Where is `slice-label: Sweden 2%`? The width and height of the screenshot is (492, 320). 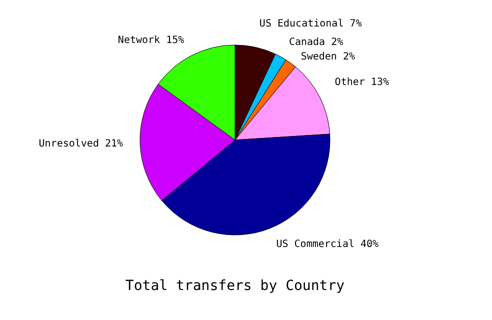
slice-label: Sweden 2% is located at coordinates (328, 56).